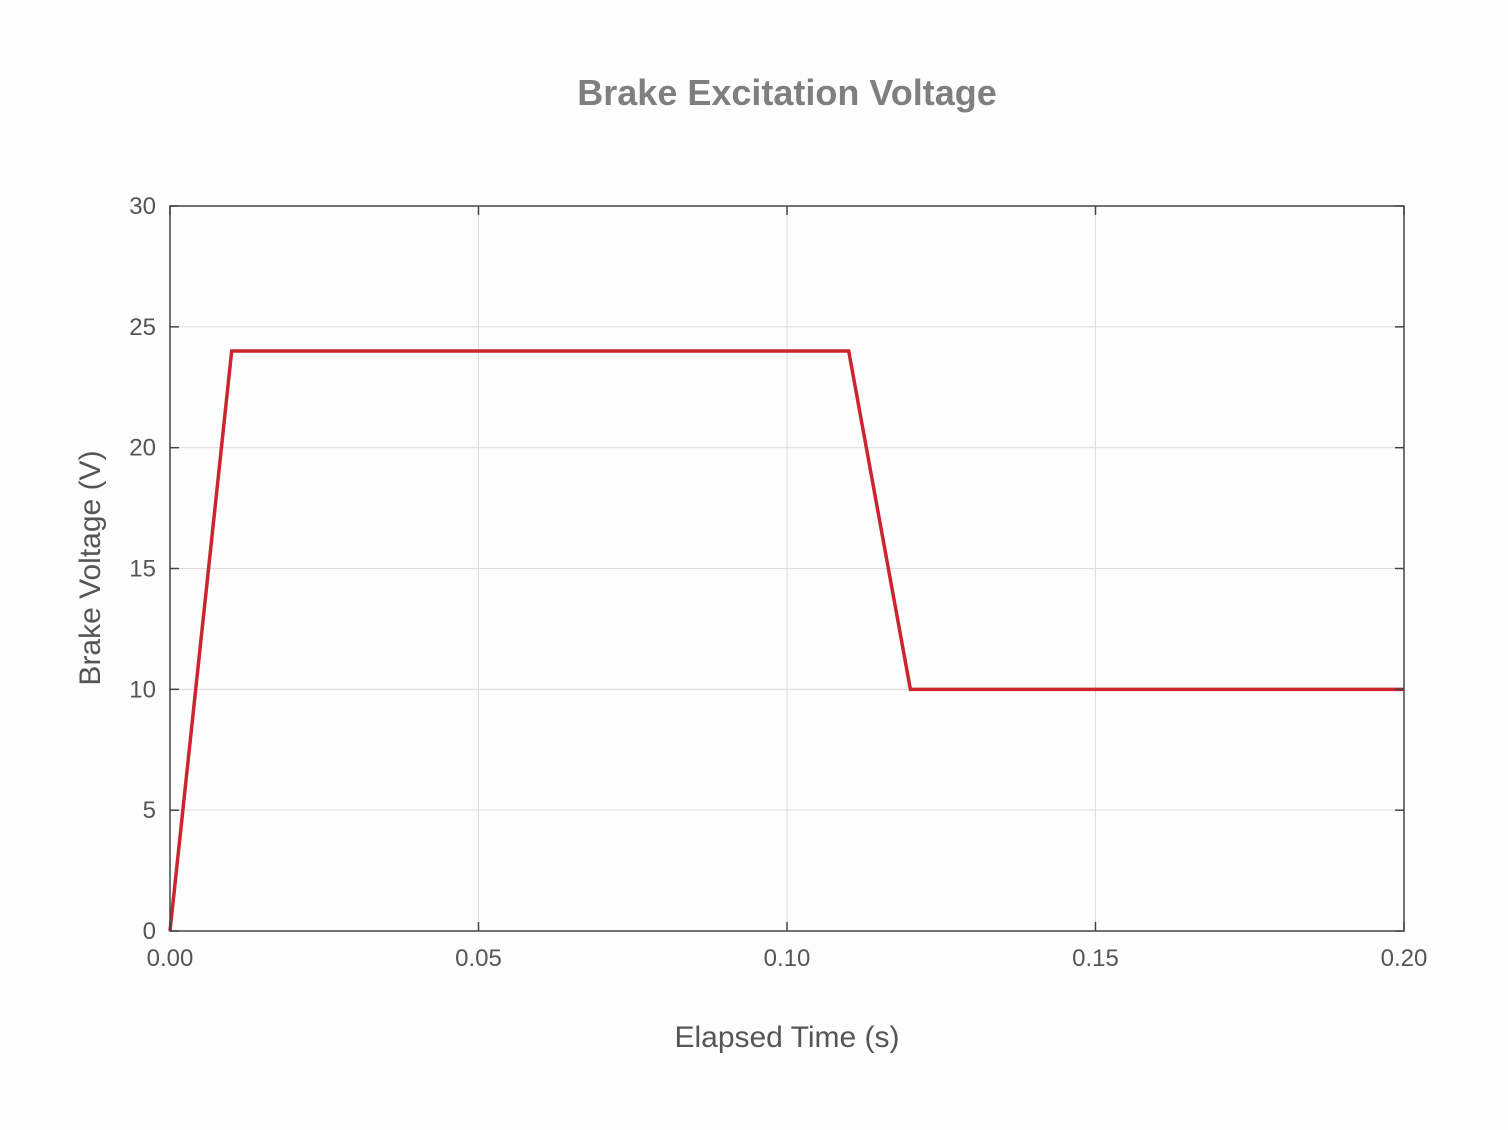 Image resolution: width=1508 pixels, height=1130 pixels. I want to click on x-tick-label: 0.10, so click(787, 958).